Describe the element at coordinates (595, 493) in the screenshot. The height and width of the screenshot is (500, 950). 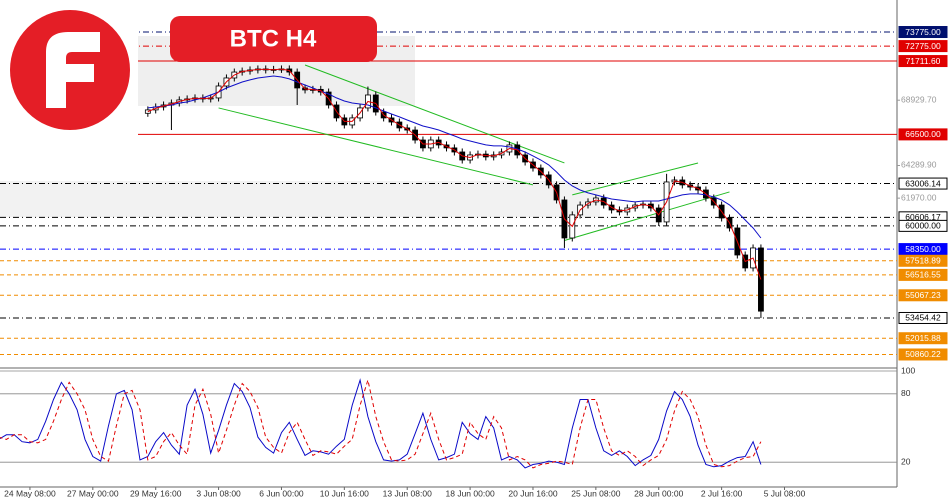
I see `x-tick-label: 25 Jun 08:00` at that location.